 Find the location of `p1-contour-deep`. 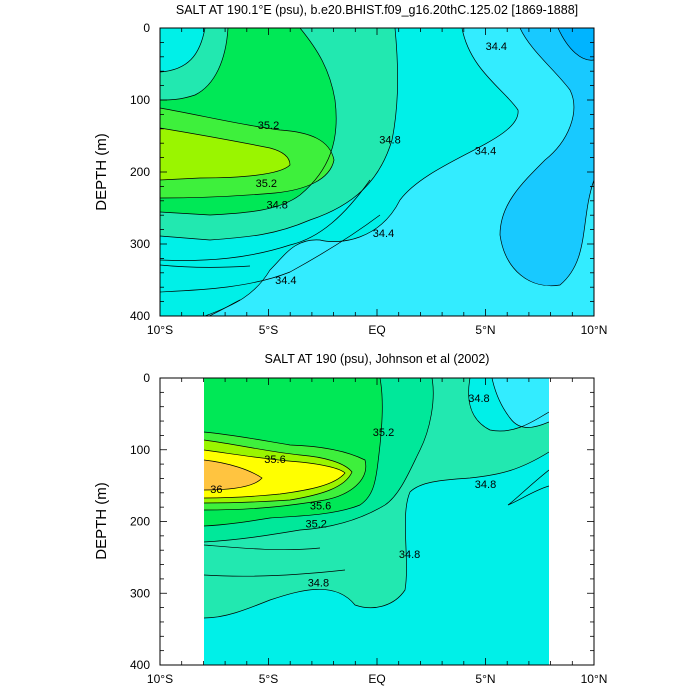

p1-contour-deep is located at coordinates (270, 253).